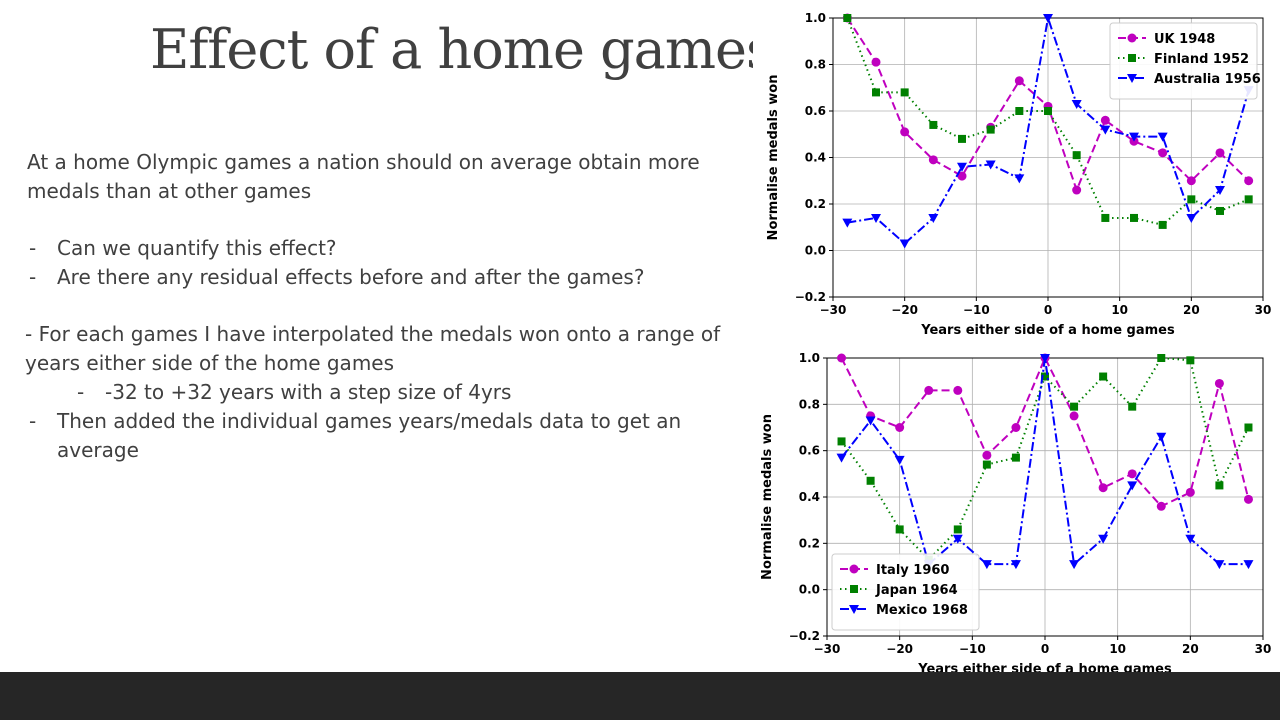 The height and width of the screenshot is (720, 1280). I want to click on legend-label: Italy 1960, so click(912, 570).